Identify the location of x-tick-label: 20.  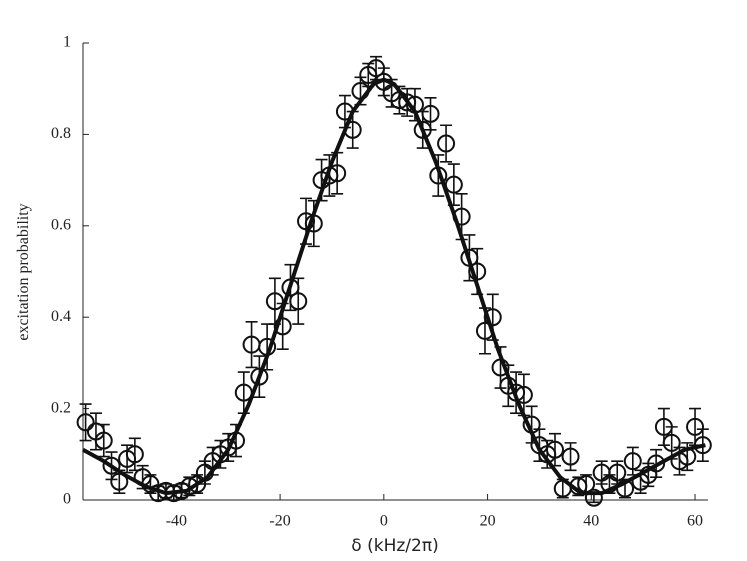
(488, 521).